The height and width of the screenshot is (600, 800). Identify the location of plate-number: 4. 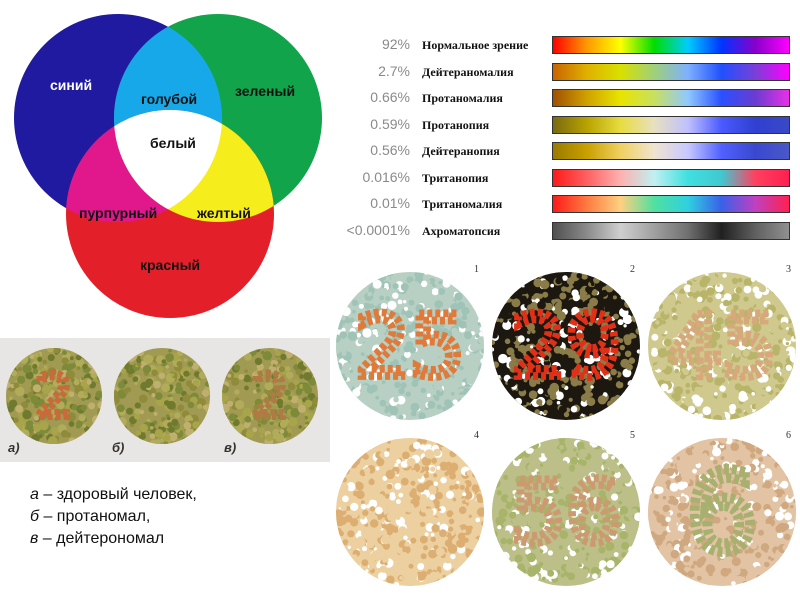
(476, 435).